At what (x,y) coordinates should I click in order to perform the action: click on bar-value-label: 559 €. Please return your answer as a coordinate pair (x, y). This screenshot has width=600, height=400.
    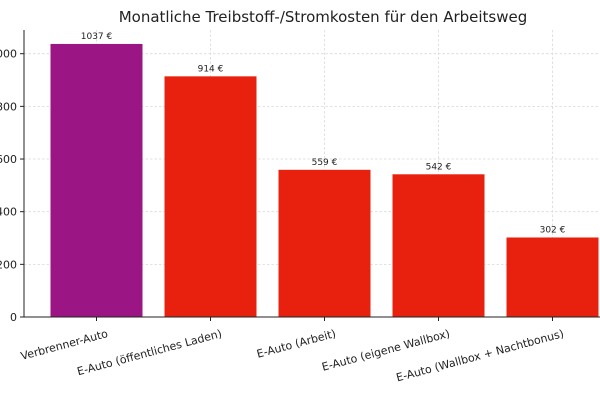
    Looking at the image, I should click on (325, 163).